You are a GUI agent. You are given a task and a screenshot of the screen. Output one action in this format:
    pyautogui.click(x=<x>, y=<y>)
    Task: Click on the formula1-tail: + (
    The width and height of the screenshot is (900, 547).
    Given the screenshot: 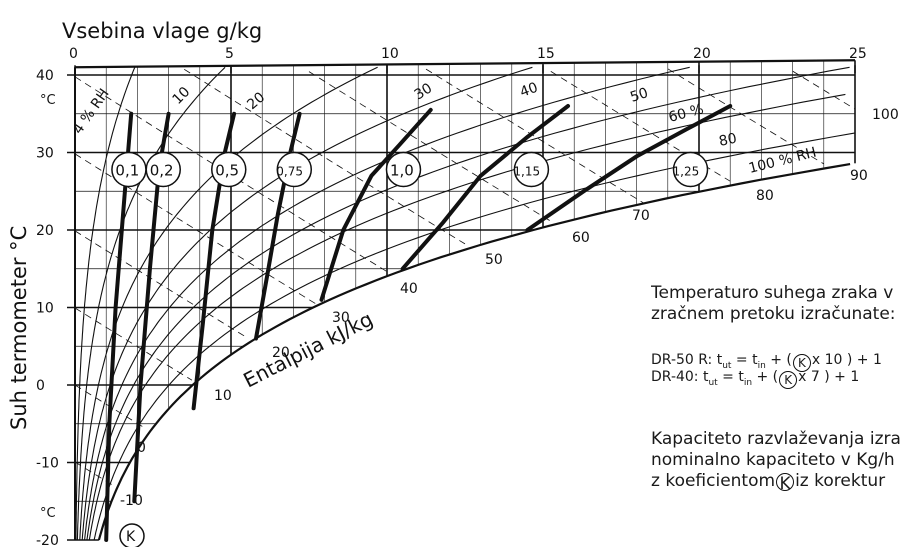 What is the action you would take?
    pyautogui.click(x=778, y=360)
    